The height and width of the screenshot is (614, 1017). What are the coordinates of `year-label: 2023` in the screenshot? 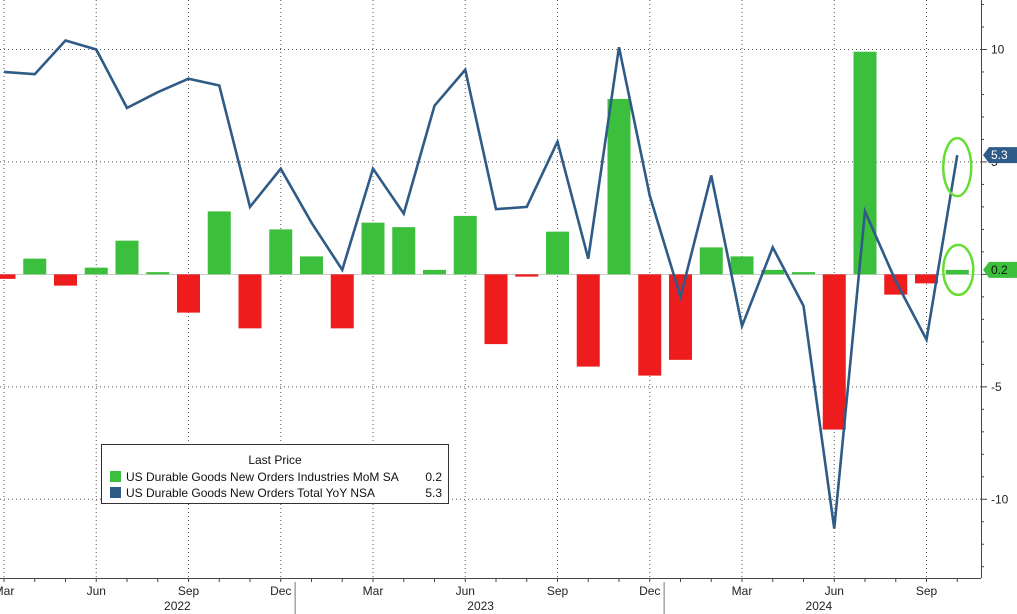 It's located at (480, 606).